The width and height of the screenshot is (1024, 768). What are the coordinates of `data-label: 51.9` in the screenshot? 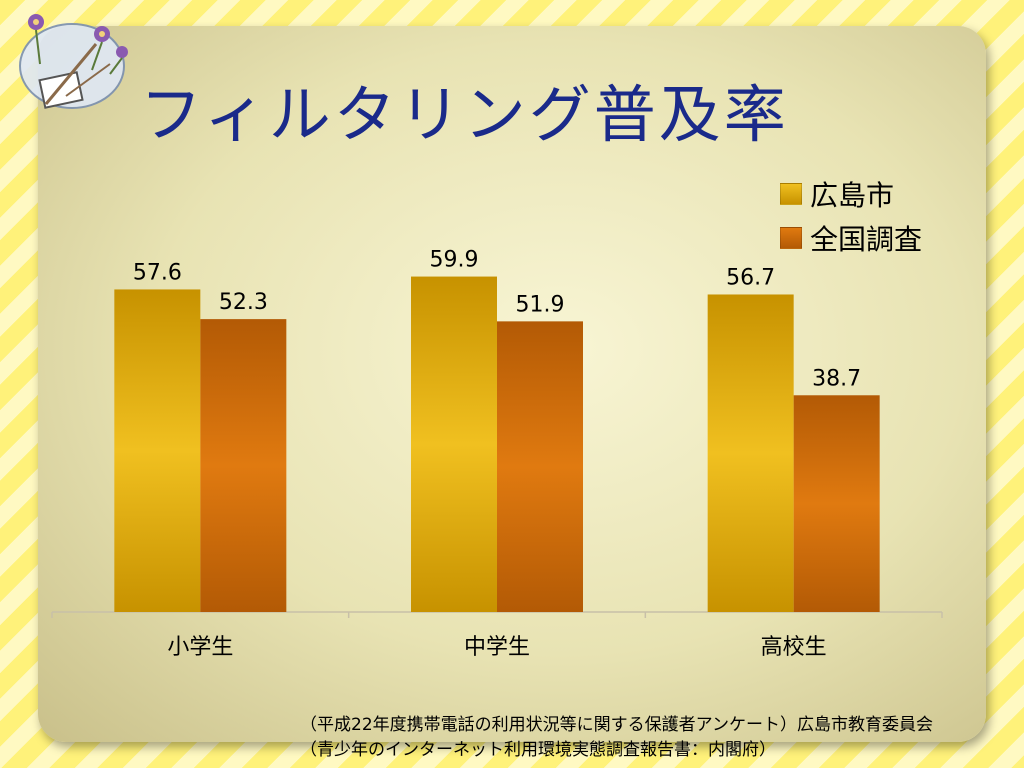 It's located at (540, 304).